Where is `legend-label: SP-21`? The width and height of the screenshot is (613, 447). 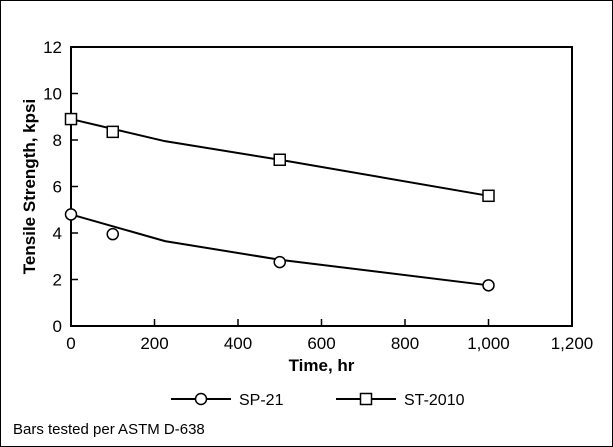 legend-label: SP-21 is located at coordinates (261, 400).